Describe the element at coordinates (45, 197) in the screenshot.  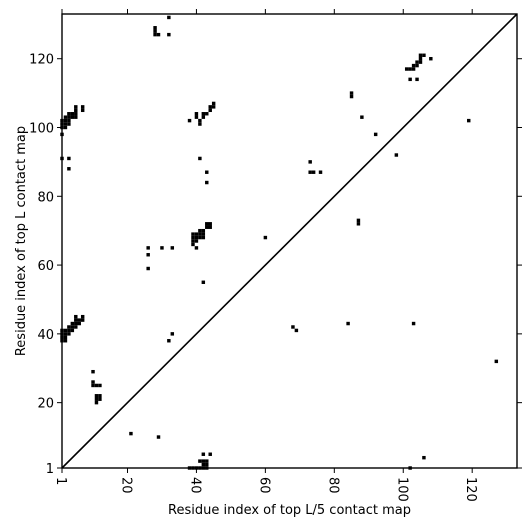
I see `y-tick-label: 80` at that location.